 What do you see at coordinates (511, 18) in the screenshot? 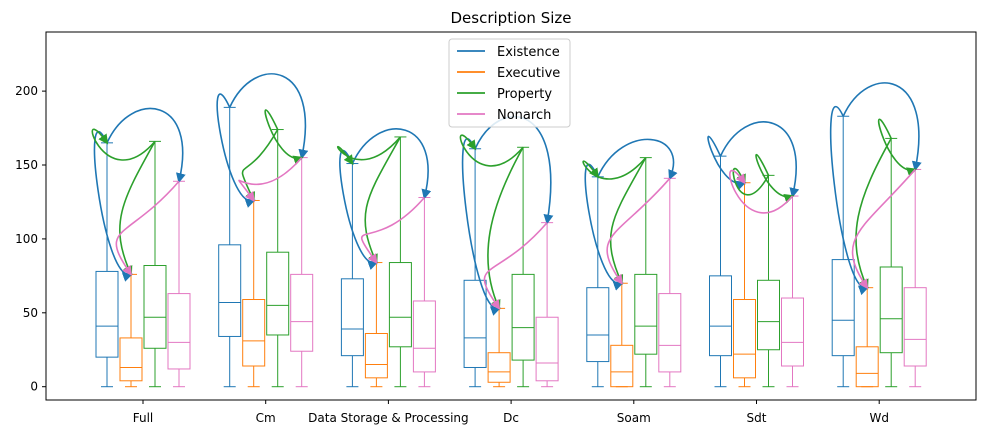
I see `chart-title: Description Size` at bounding box center [511, 18].